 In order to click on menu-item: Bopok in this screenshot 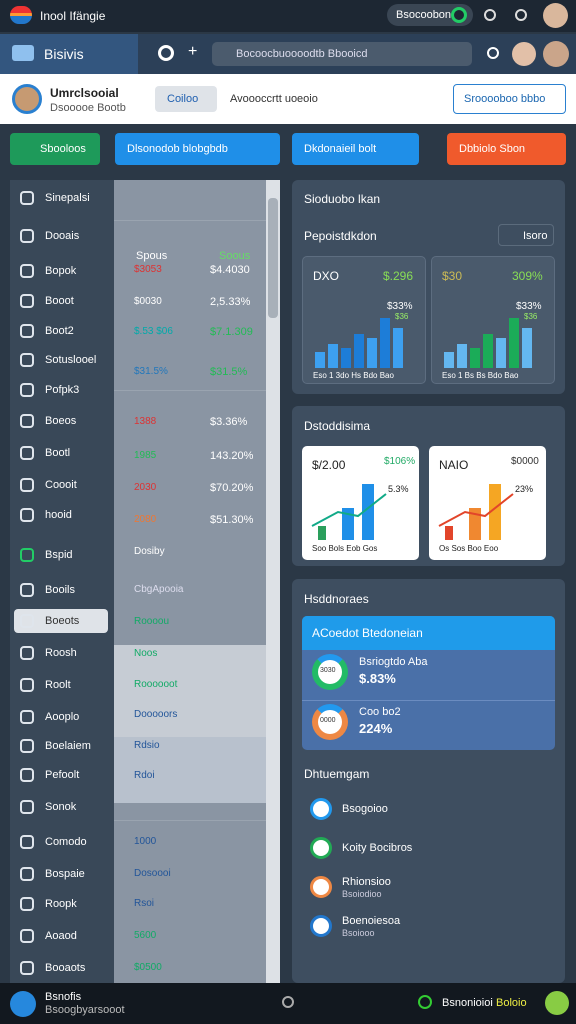, I will do `click(61, 271)`.